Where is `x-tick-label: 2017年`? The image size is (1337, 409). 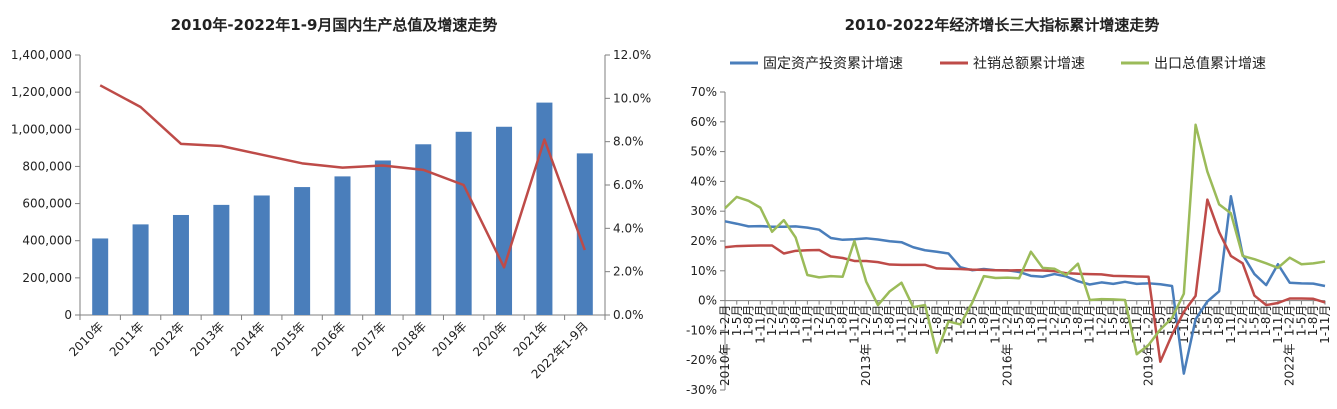 x-tick-label: 2017年 is located at coordinates (369, 339).